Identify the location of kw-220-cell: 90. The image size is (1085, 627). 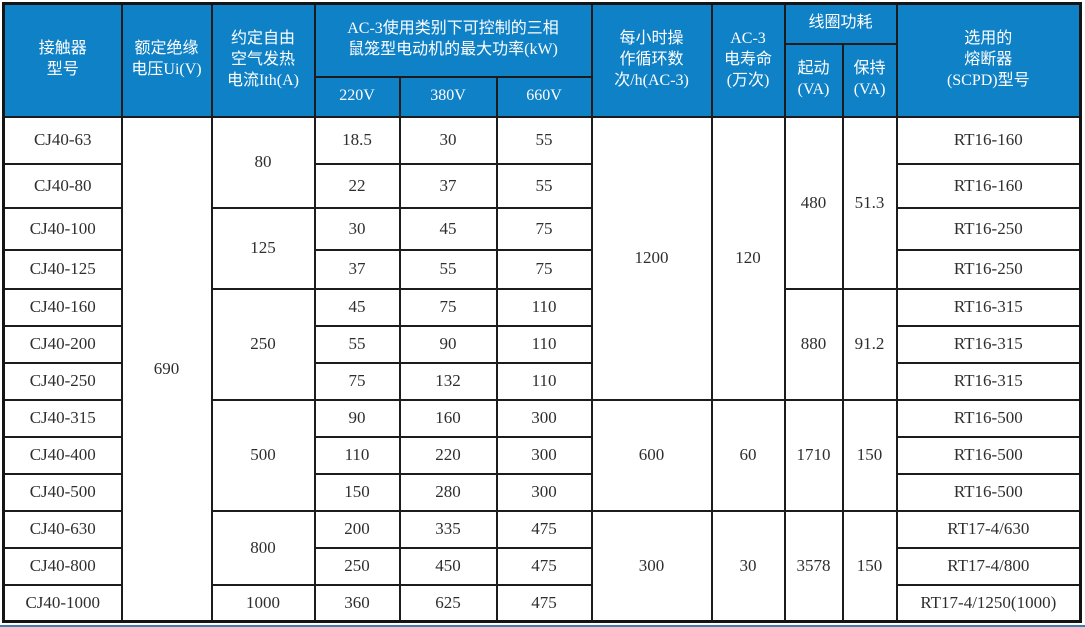
(357, 418).